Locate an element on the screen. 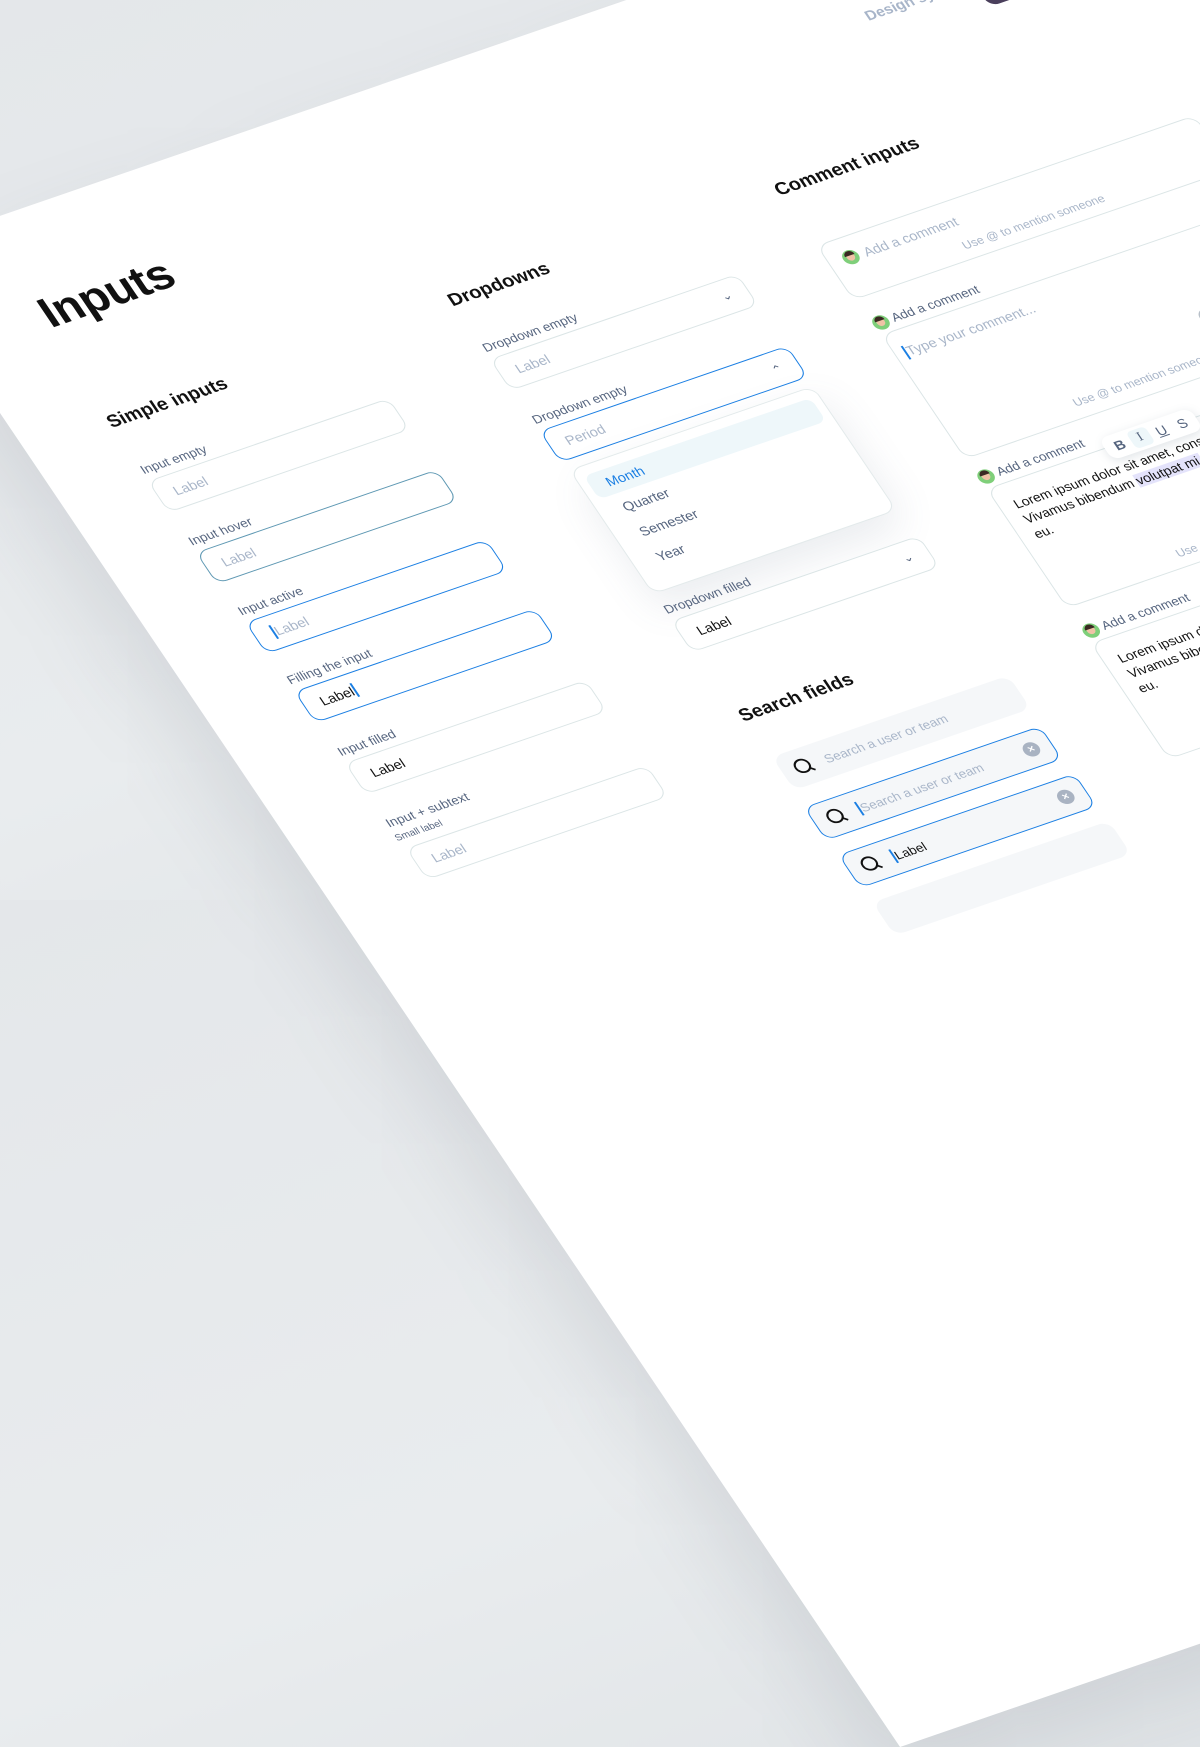 The image size is (1200, 1747). dropdown-value: Label is located at coordinates (714, 625).